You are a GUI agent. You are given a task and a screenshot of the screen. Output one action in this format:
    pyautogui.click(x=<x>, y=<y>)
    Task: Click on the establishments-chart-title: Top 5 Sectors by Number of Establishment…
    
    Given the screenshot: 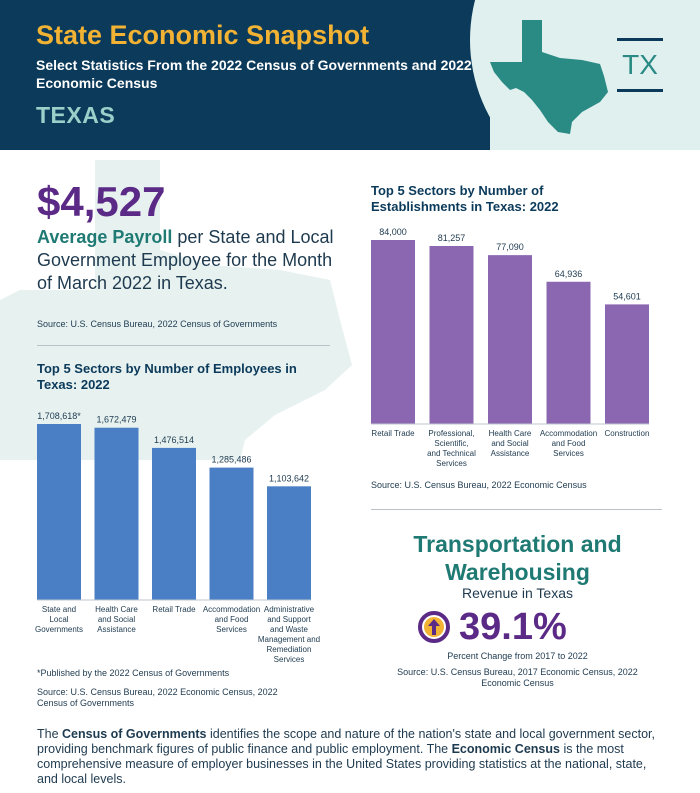 What is the action you would take?
    pyautogui.click(x=465, y=198)
    